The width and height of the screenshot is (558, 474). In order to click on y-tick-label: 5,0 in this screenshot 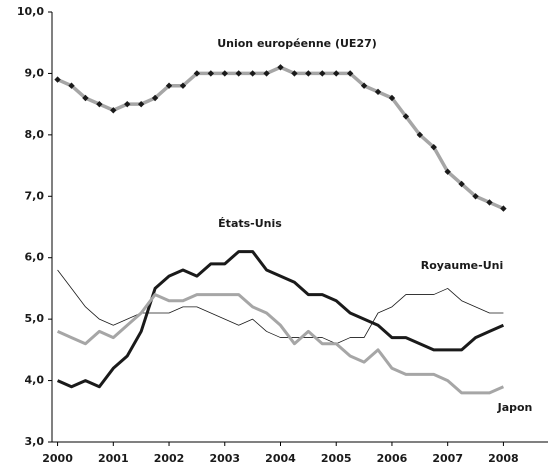, I will do `click(35, 318)`.